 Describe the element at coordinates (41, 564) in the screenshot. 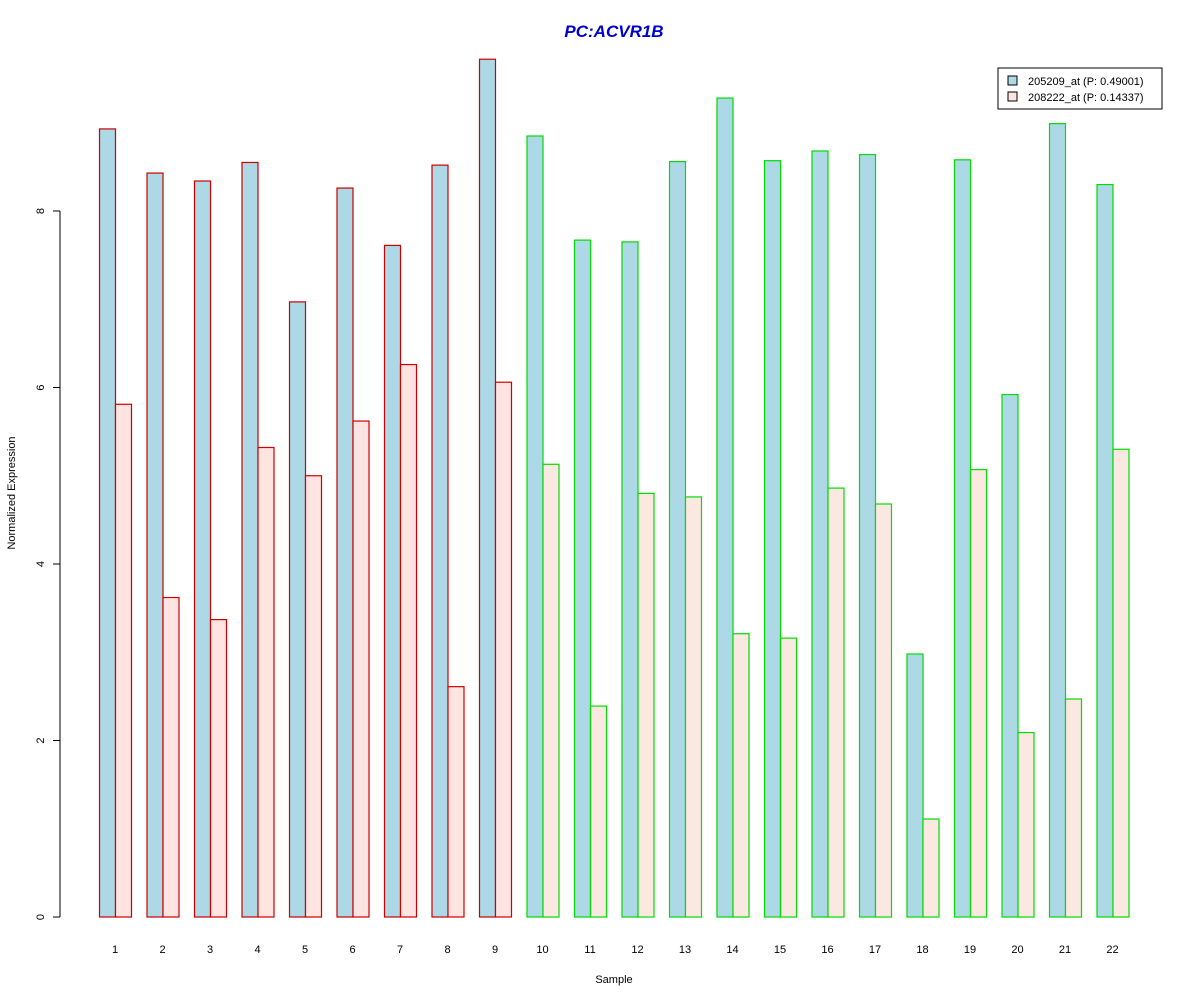

I see `y-tick-label: 4` at that location.